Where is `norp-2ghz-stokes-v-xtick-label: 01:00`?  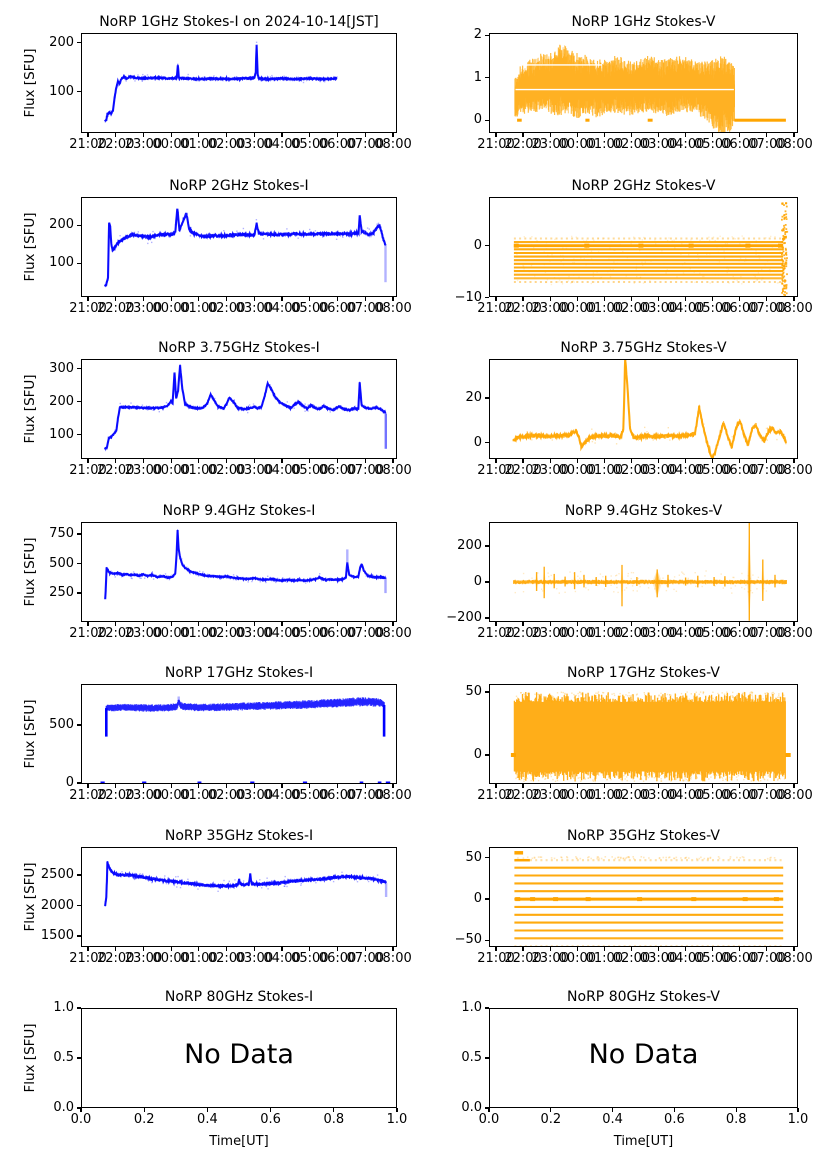
norp-2ghz-stokes-v-xtick-label: 01:00 is located at coordinates (604, 308).